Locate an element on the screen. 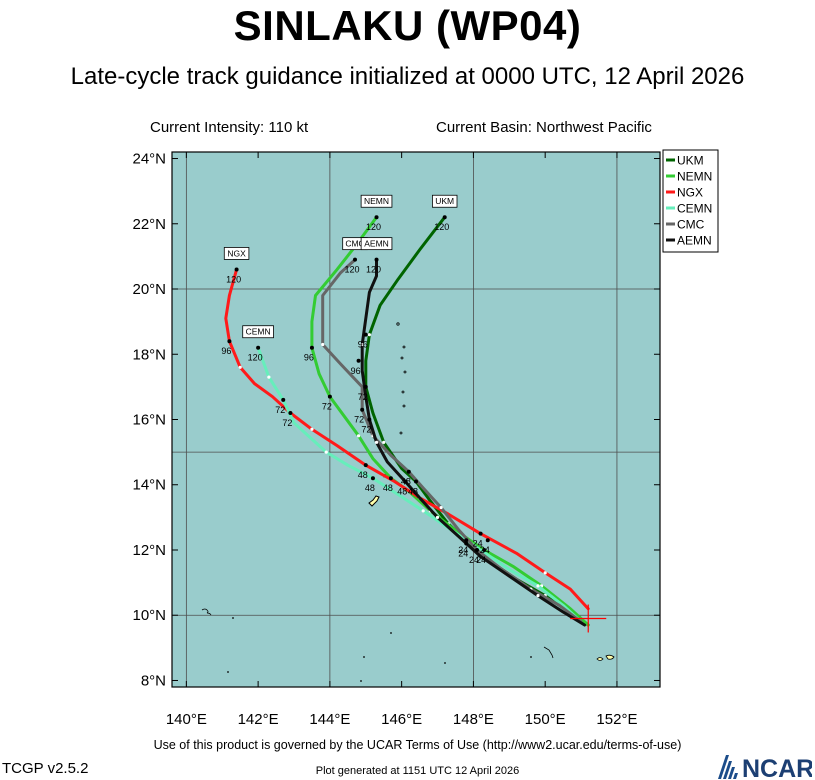 The height and width of the screenshot is (780, 815). y-tick-label: 24°N is located at coordinates (149, 159).